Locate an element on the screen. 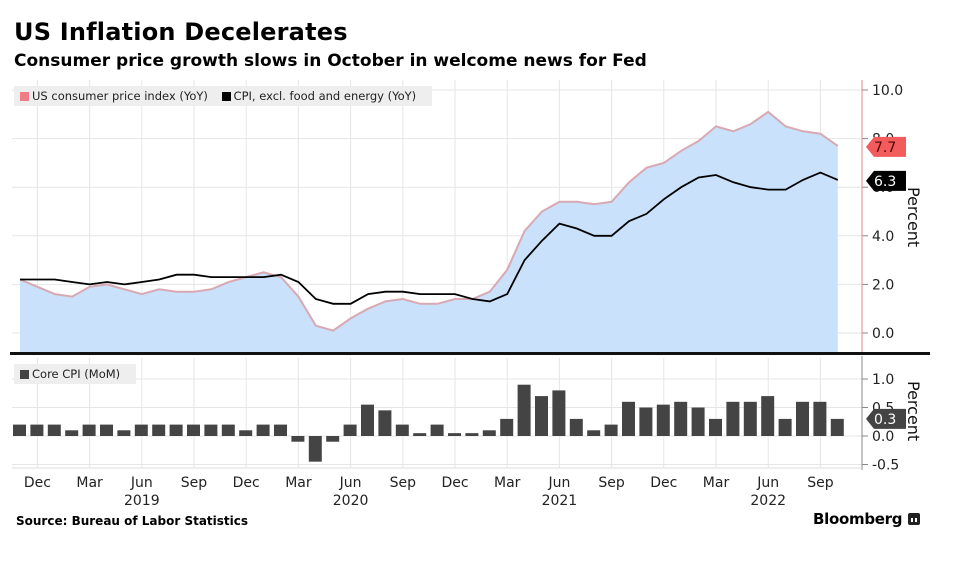  legend-label-core: CPI, excl. food and energy (YoY) is located at coordinates (325, 96).